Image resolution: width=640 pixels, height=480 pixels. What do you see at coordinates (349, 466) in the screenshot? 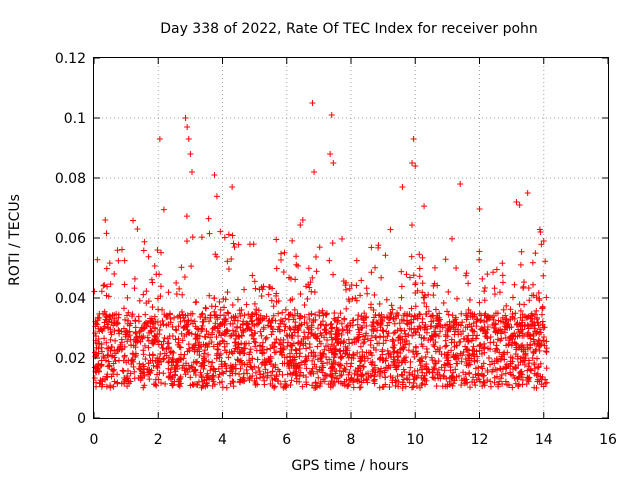
I see `x-axis-label: GPS time / hours` at bounding box center [349, 466].